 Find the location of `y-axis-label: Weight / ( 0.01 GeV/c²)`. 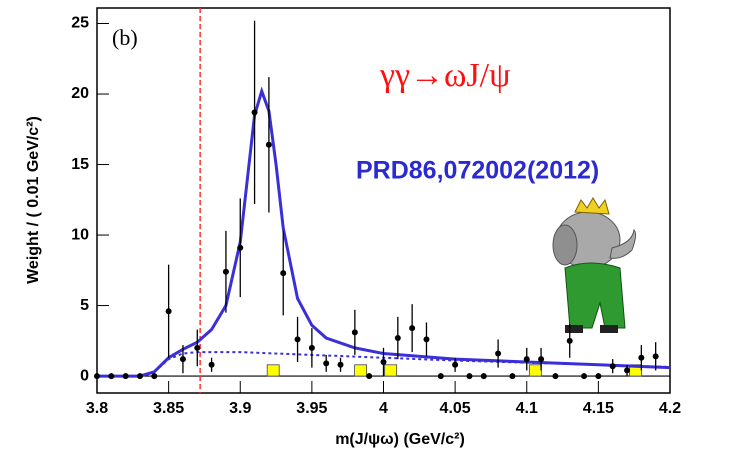

y-axis-label: Weight / ( 0.01 GeV/c²) is located at coordinates (33, 200).